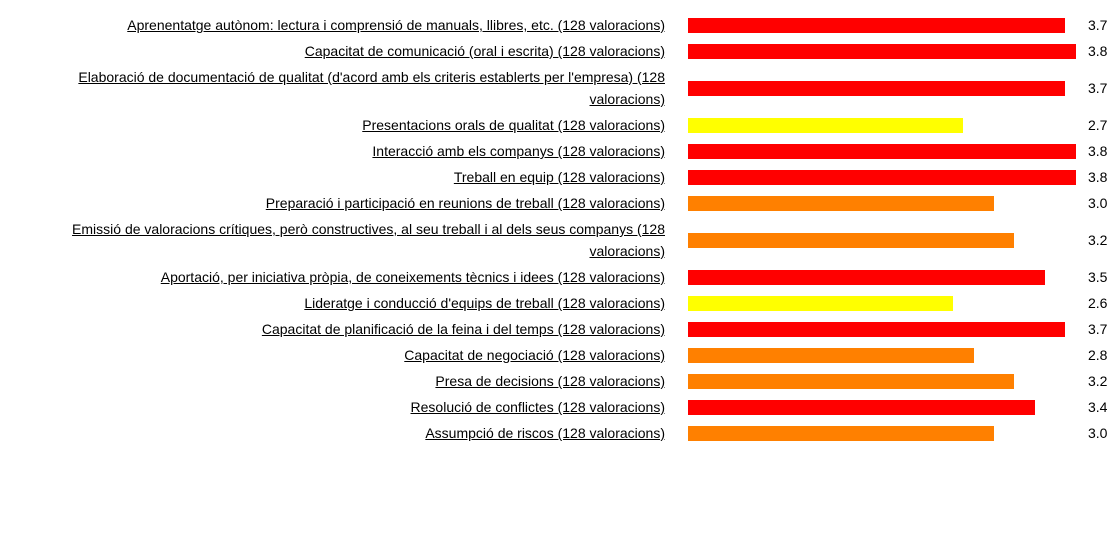 This screenshot has height=552, width=1118. I want to click on row: Assumpció de riscos (128 valoracions) 3.0, so click(559, 433).